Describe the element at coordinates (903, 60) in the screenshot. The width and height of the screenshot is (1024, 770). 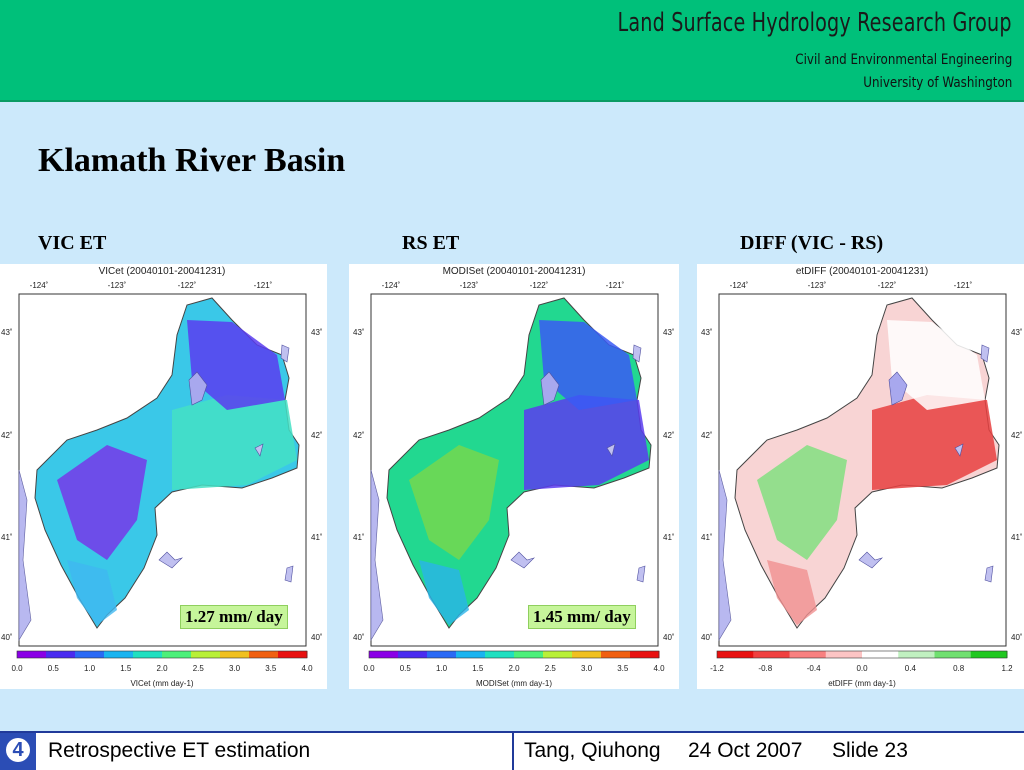
I see `department-name: Civil and Environmental Engineering` at that location.